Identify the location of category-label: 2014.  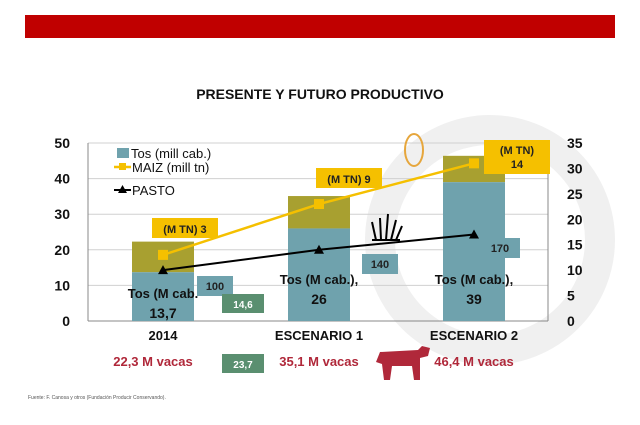
(164, 335).